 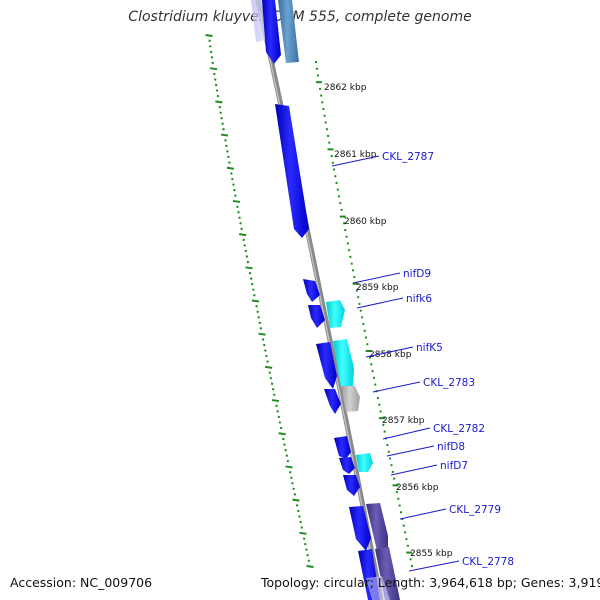 I want to click on scale-label-2855: 2855 kbp, so click(x=431, y=554).